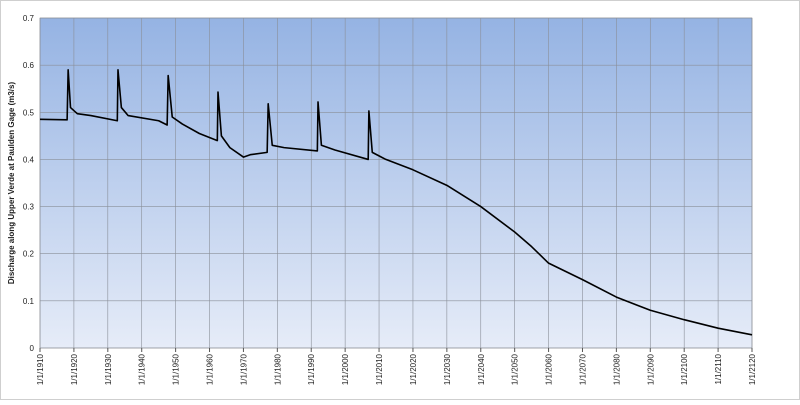 This screenshot has height=405, width=800. I want to click on x-tick-label: 1/1/1920, so click(74, 369).